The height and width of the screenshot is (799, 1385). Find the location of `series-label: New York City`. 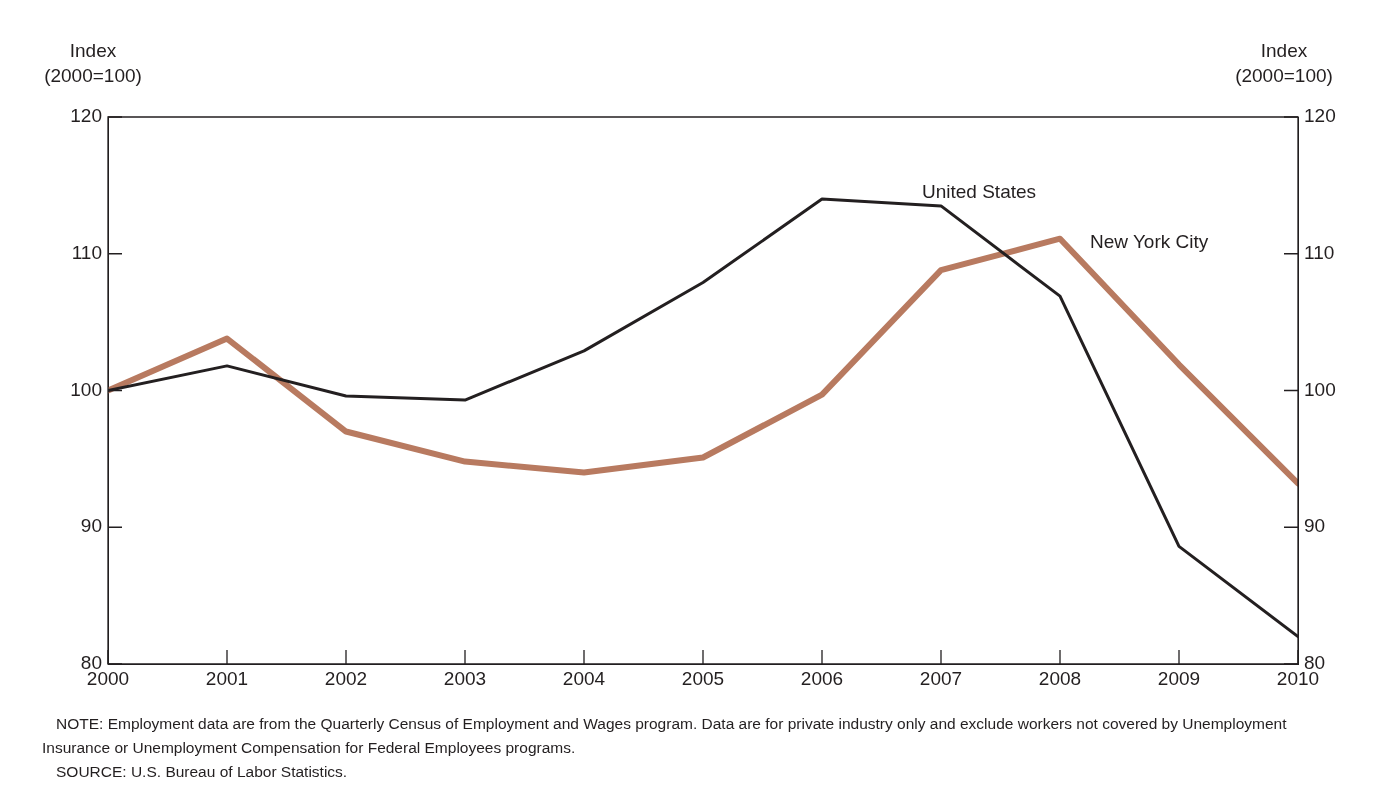

series-label: New York City is located at coordinates (1149, 241).